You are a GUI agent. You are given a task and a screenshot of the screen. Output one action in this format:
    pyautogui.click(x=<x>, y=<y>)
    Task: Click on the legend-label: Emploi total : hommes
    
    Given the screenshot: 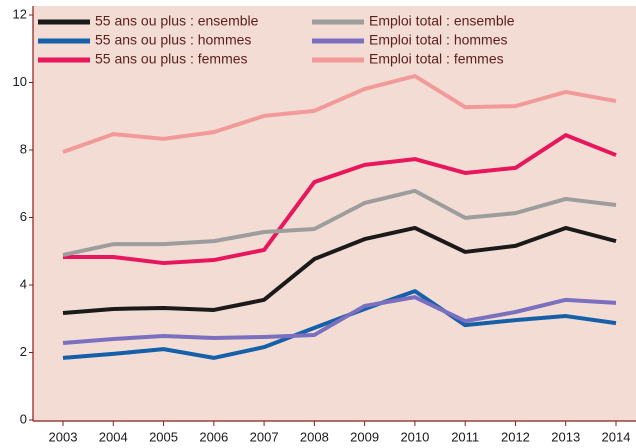 What is the action you would take?
    pyautogui.click(x=438, y=40)
    